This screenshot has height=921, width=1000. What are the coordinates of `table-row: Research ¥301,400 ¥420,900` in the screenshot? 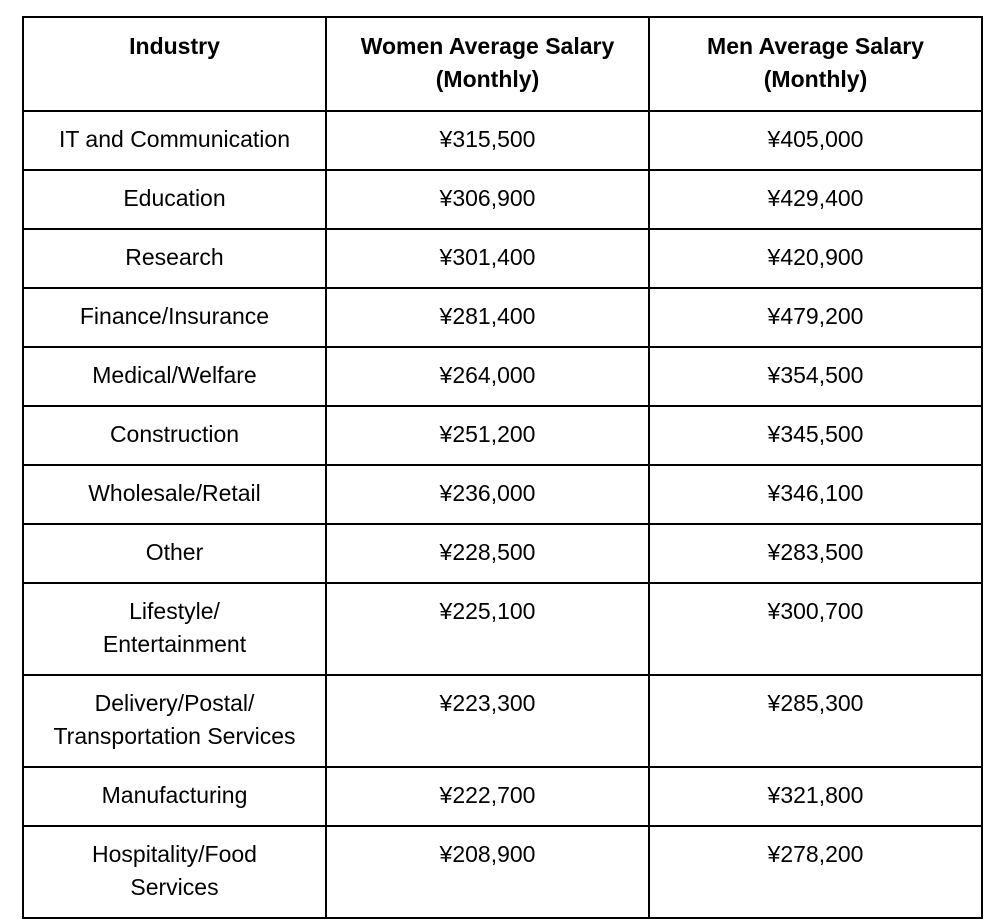 It's located at (502, 258).